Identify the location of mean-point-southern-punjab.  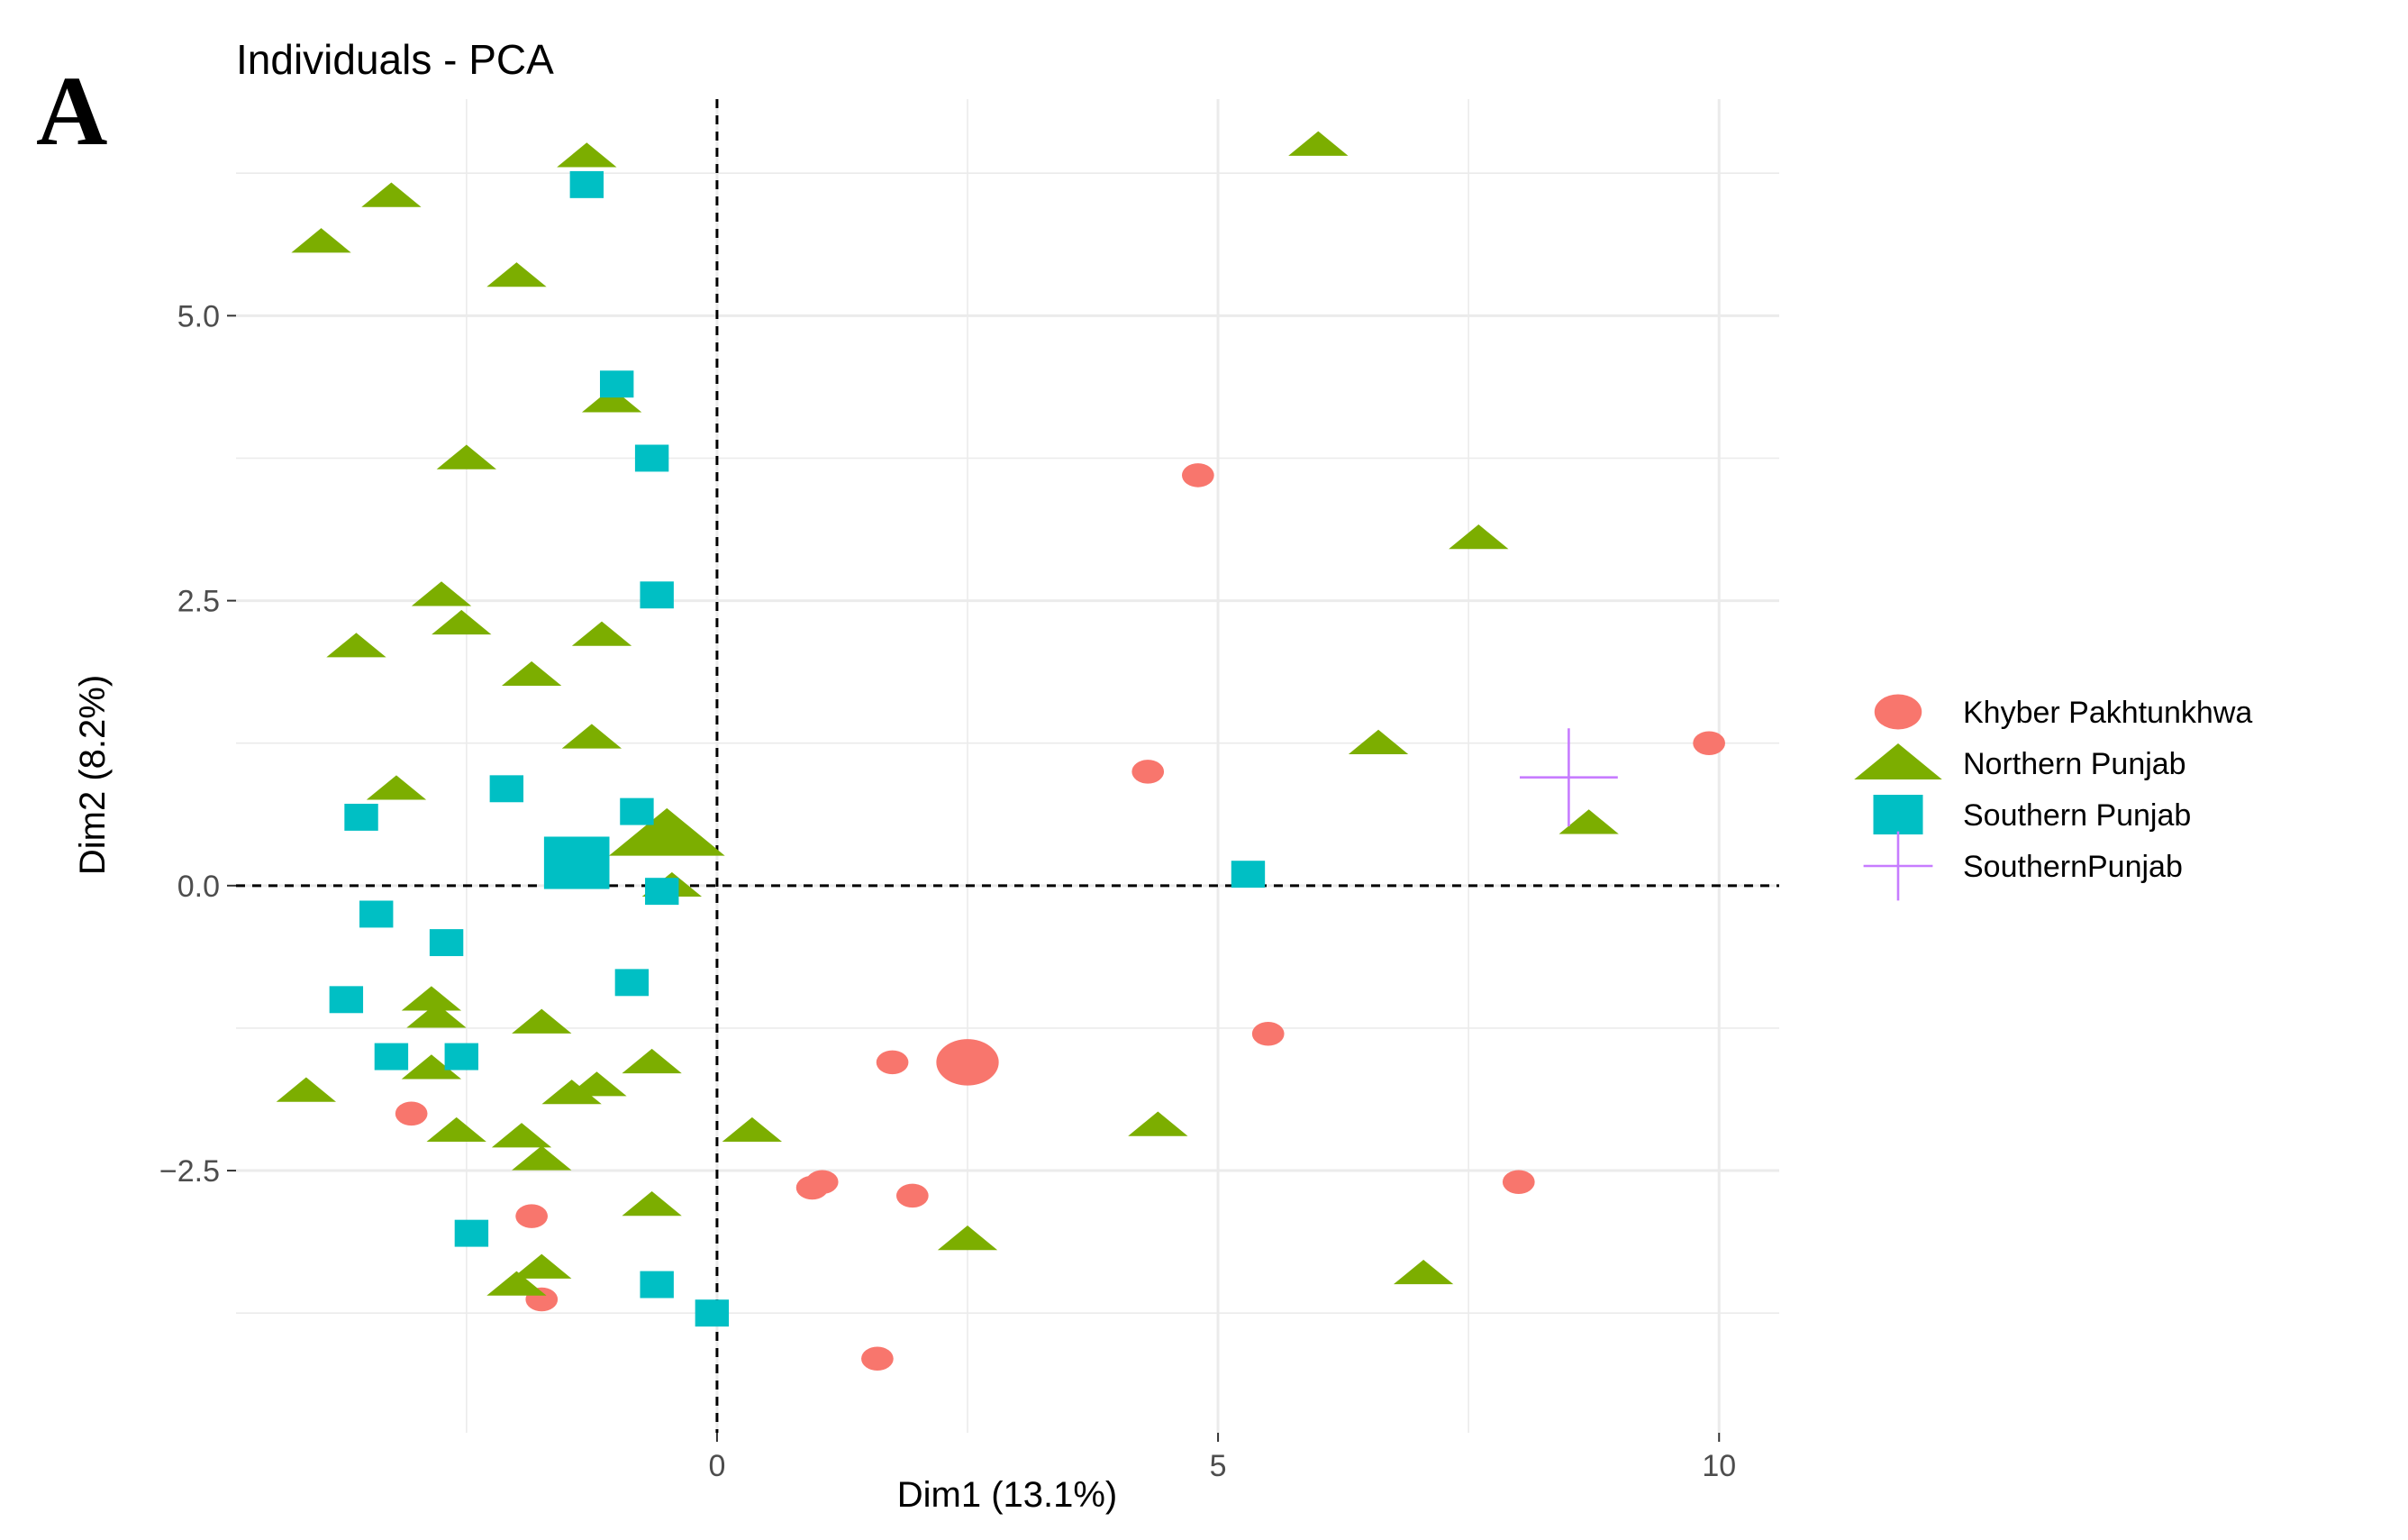
(577, 862).